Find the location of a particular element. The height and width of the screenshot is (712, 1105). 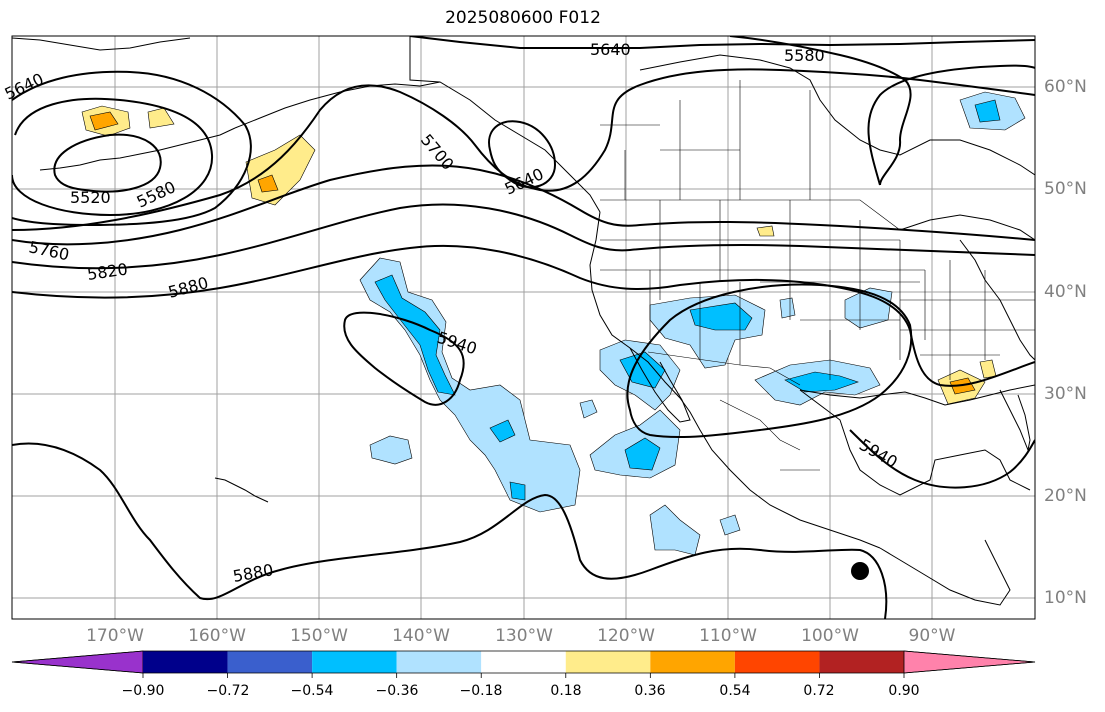

lon-label-130w: 130°W is located at coordinates (524, 636).